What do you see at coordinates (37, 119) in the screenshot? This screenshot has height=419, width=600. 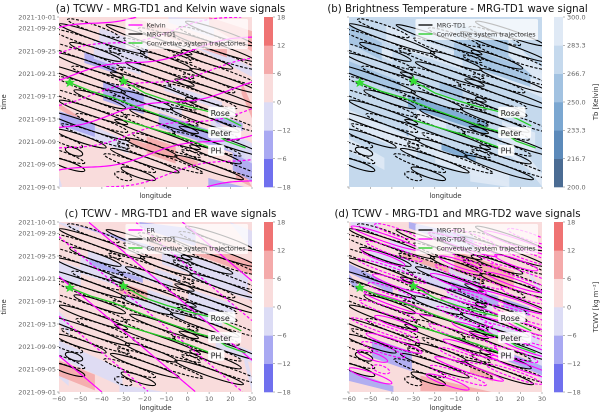 I see `y-tick-label: 2021-09-13` at bounding box center [37, 119].